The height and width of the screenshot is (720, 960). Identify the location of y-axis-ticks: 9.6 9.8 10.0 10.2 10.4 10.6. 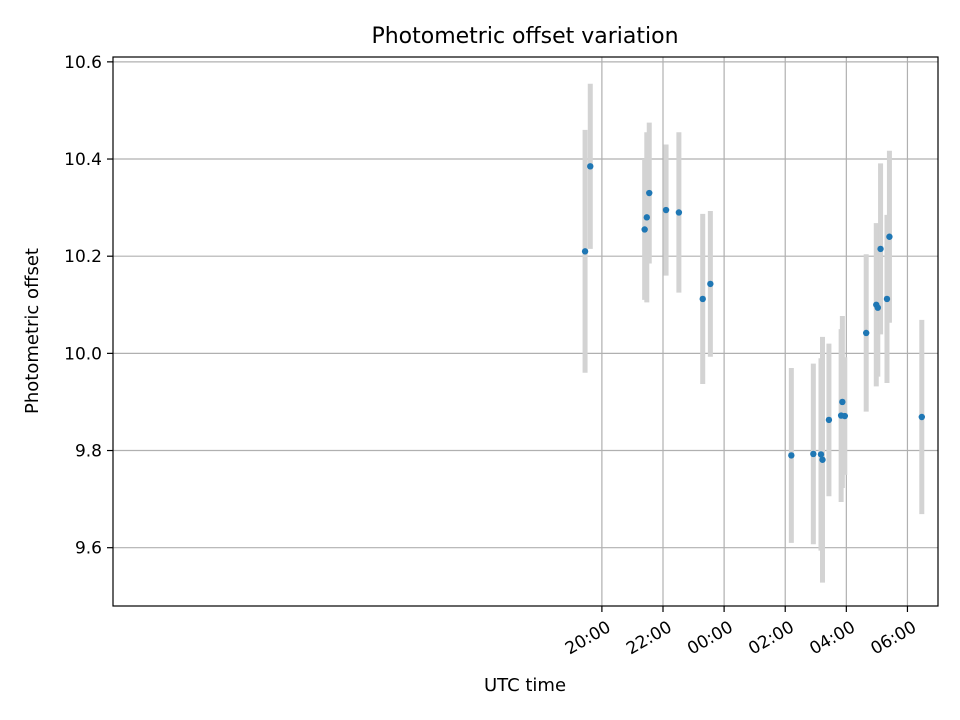
(88, 306).